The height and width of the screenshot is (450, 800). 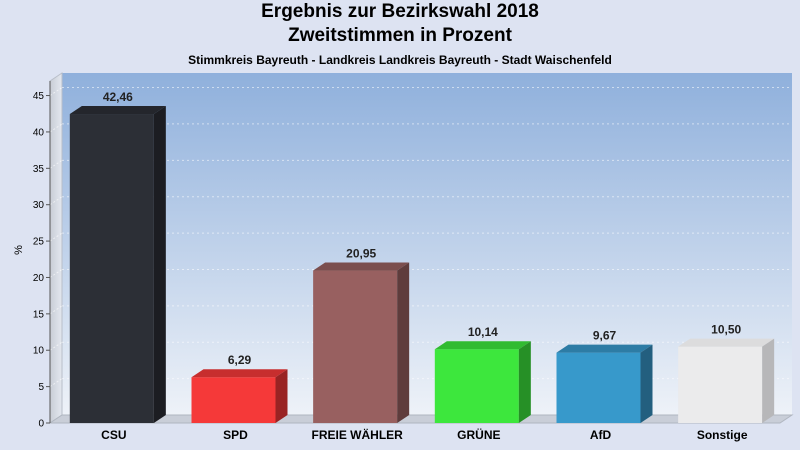 What do you see at coordinates (39, 242) in the screenshot?
I see `y-tick-label: 25` at bounding box center [39, 242].